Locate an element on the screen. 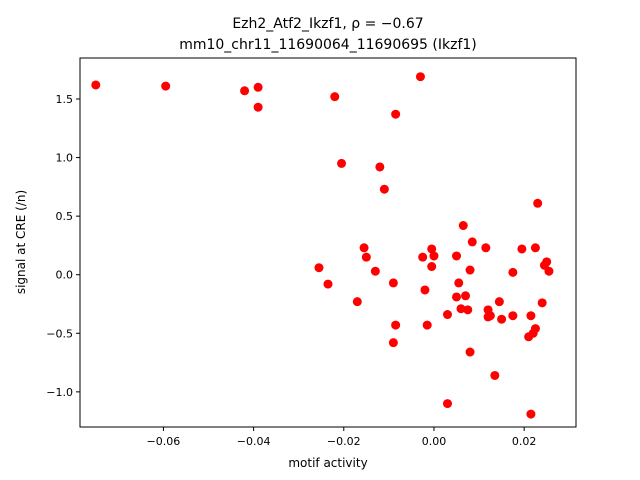 Image resolution: width=640 pixels, height=480 pixels. x-axis-ticks: −0.06 −0.04 −0.02 0.00 0.02 is located at coordinates (342, 437).